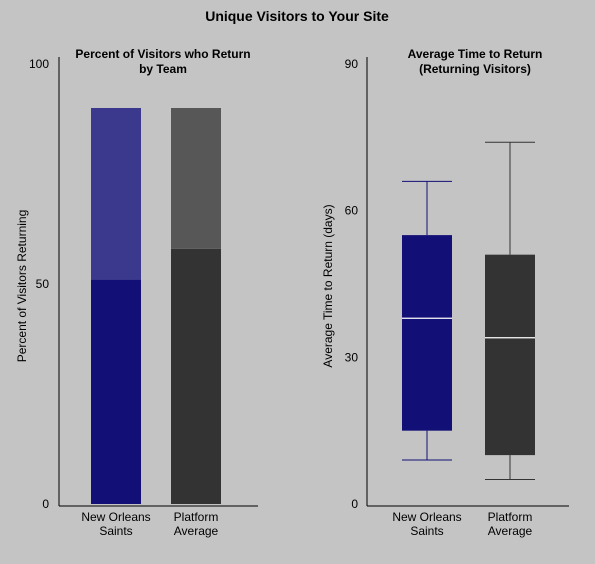 This screenshot has height=564, width=595. I want to click on bar-y-tick-label-1: 50, so click(43, 284).